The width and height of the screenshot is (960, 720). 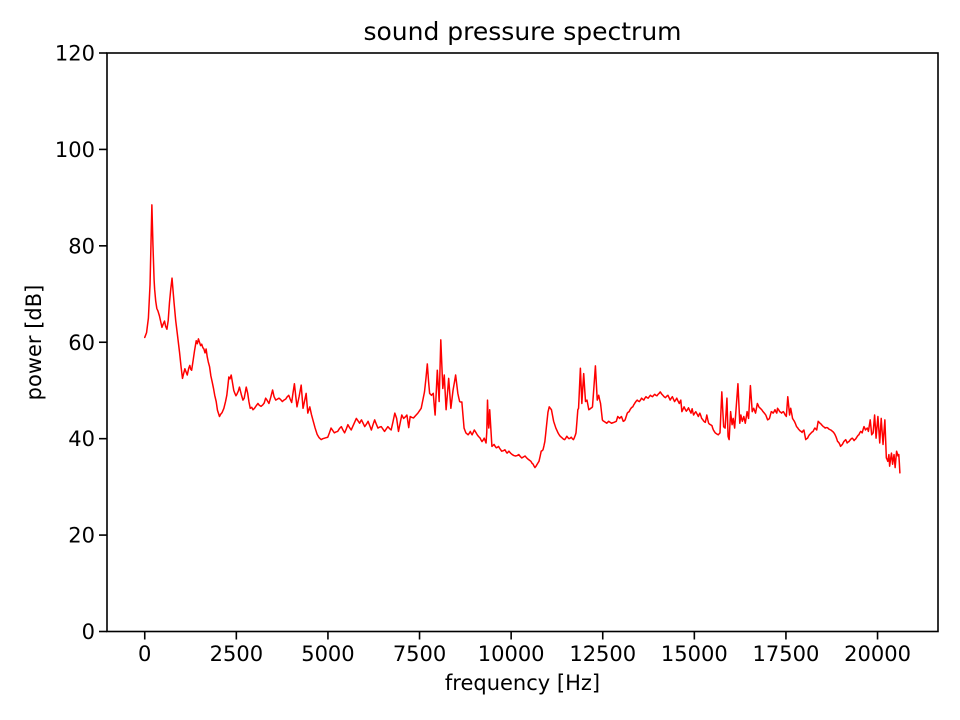 I want to click on y-tick-label: 0, so click(x=88, y=632).